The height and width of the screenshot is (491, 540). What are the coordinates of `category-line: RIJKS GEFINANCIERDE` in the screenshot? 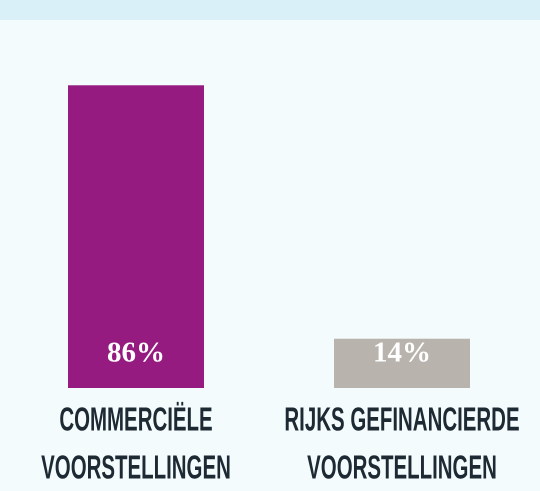 It's located at (401, 419).